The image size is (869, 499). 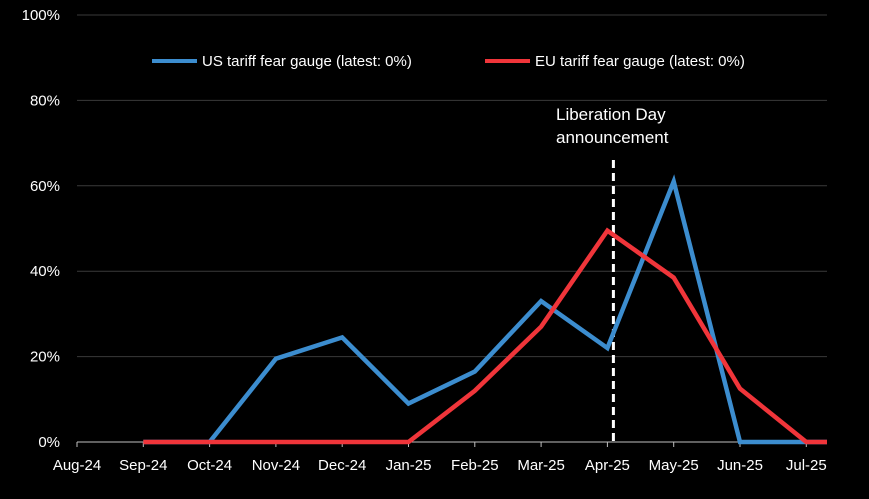 What do you see at coordinates (475, 465) in the screenshot?
I see `x-tick-label: Feb-25` at bounding box center [475, 465].